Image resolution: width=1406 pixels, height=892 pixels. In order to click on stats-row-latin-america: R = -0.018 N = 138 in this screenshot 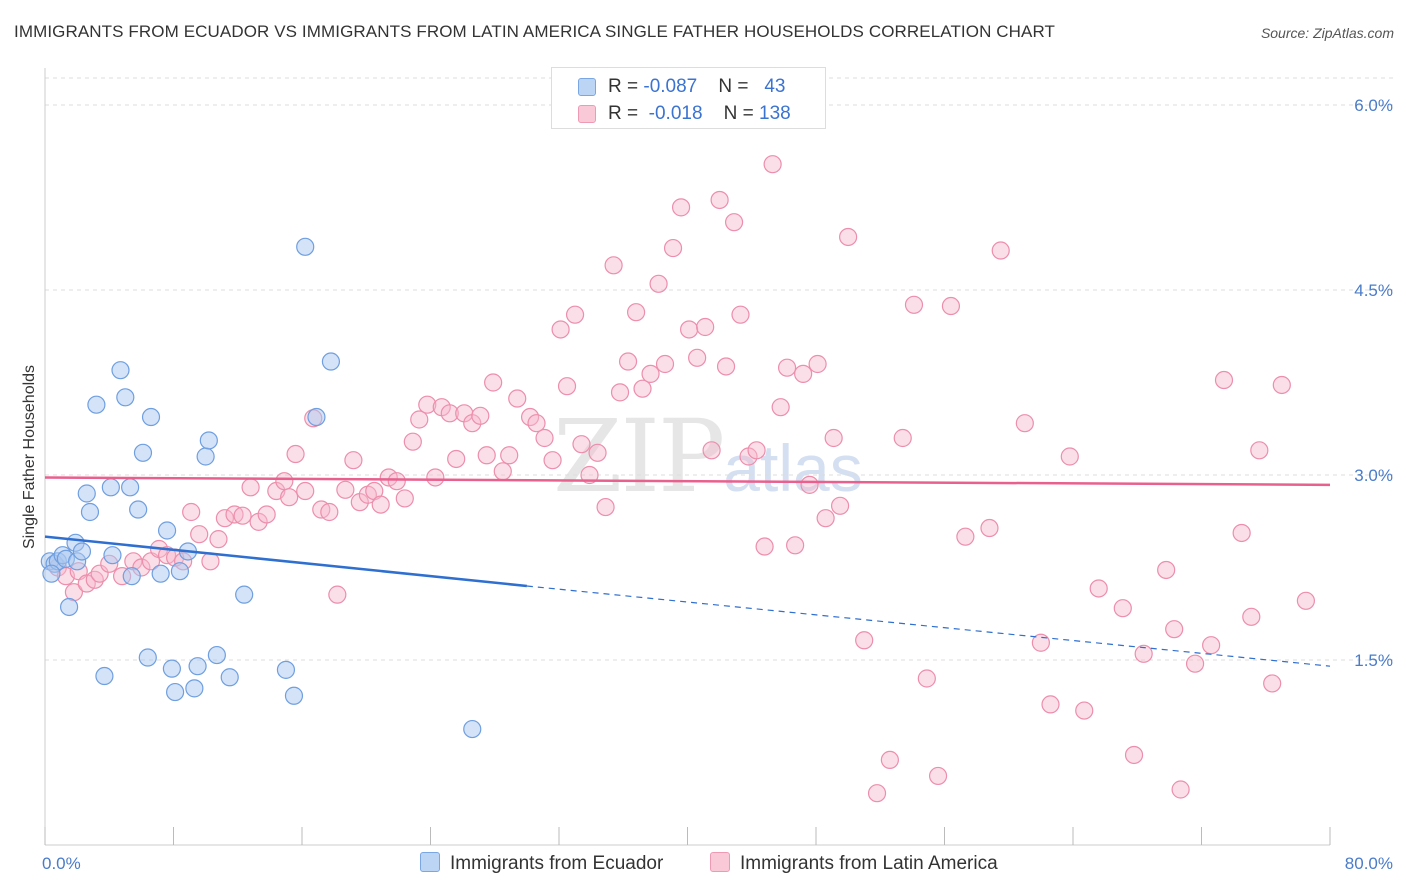, I will do `click(688, 114)`.